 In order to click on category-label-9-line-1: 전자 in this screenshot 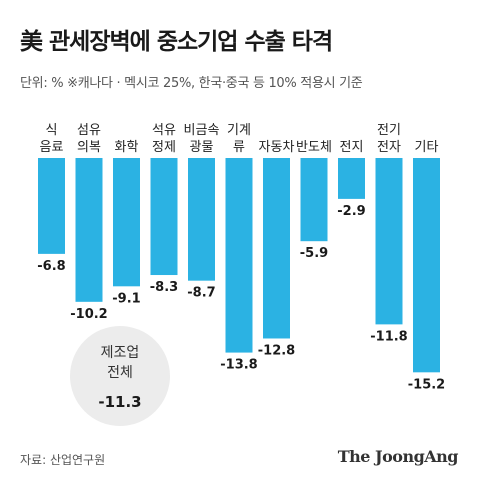, I will do `click(389, 147)`.